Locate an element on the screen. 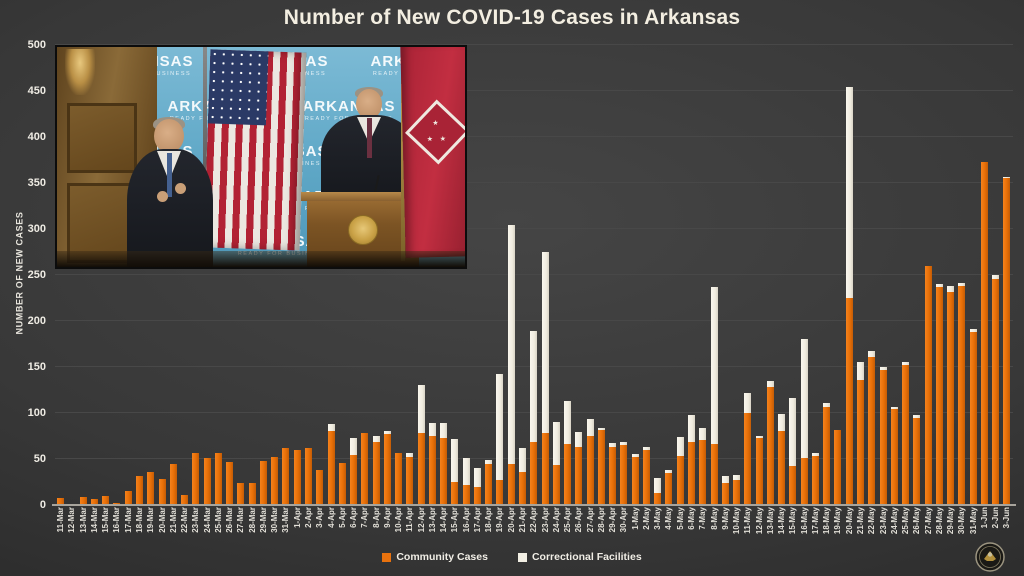 The image size is (1024, 576). x-label-slot: 23-Mar is located at coordinates (195, 527).